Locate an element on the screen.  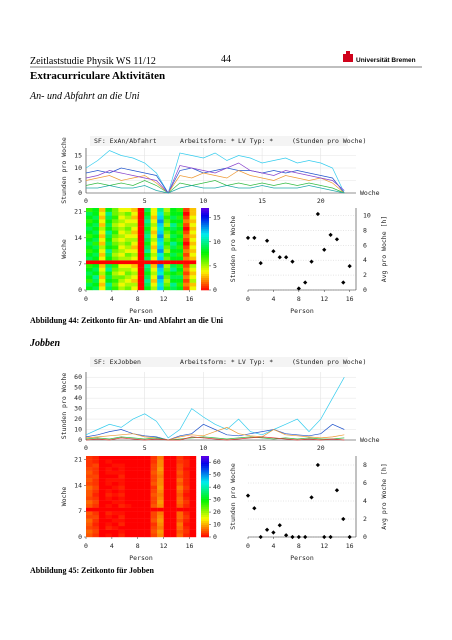
x-tick-label: 0 is located at coordinates (86, 448).